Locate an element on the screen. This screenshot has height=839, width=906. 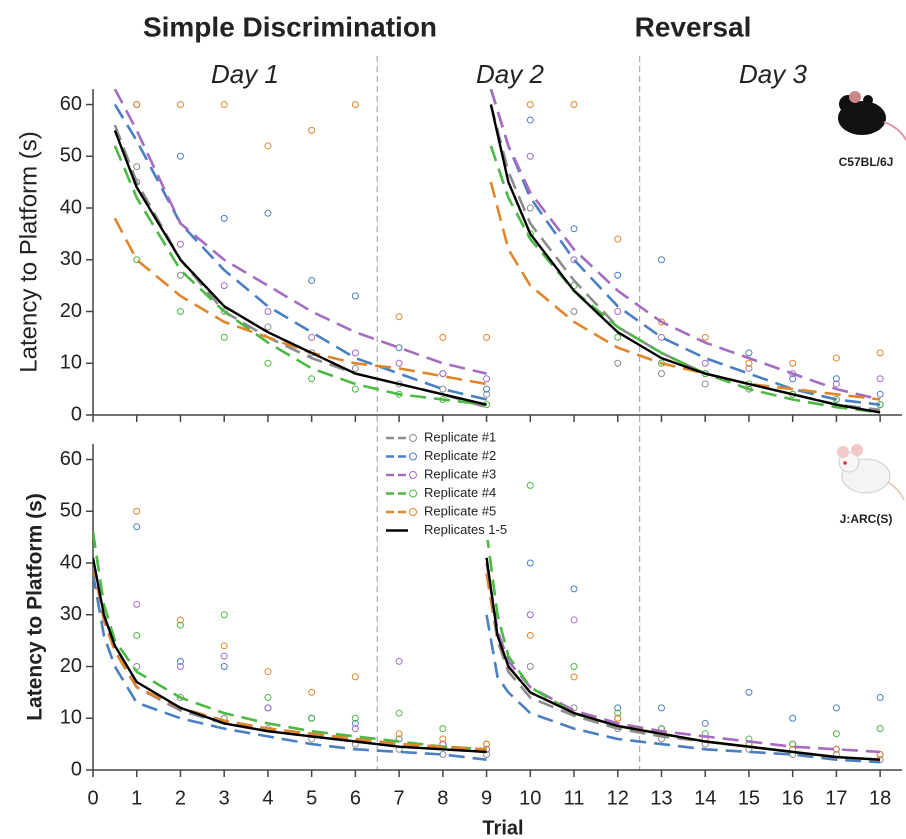
x-tick-label: 17 is located at coordinates (836, 798).